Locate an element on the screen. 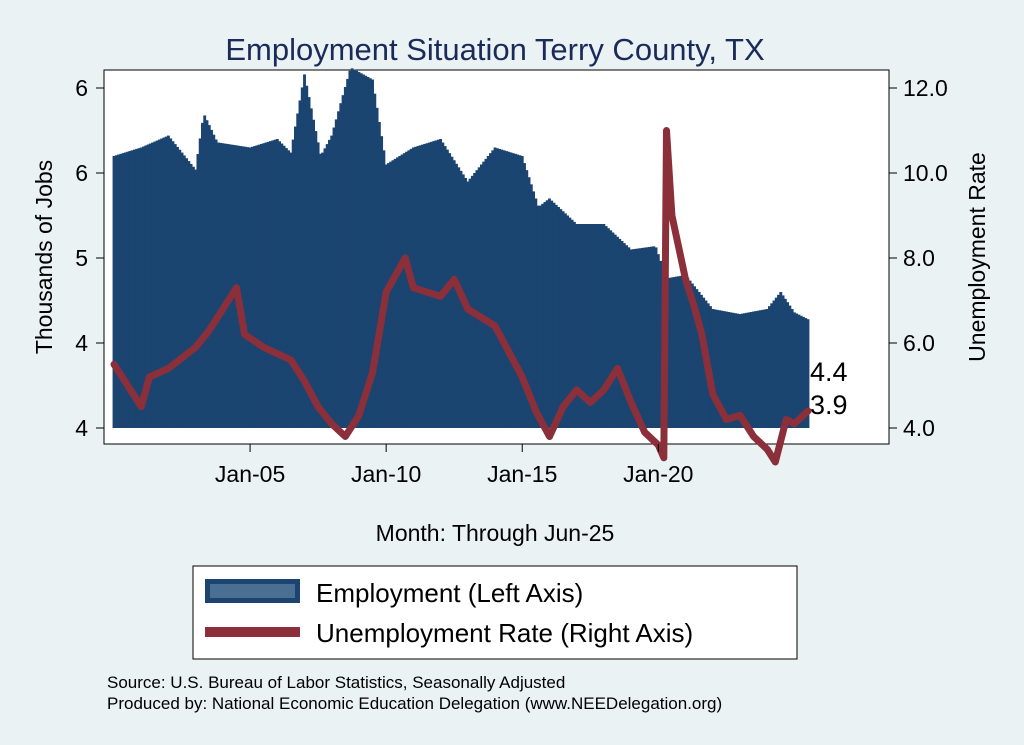 The image size is (1024, 745). left-tick-label: 4 is located at coordinates (81, 428).